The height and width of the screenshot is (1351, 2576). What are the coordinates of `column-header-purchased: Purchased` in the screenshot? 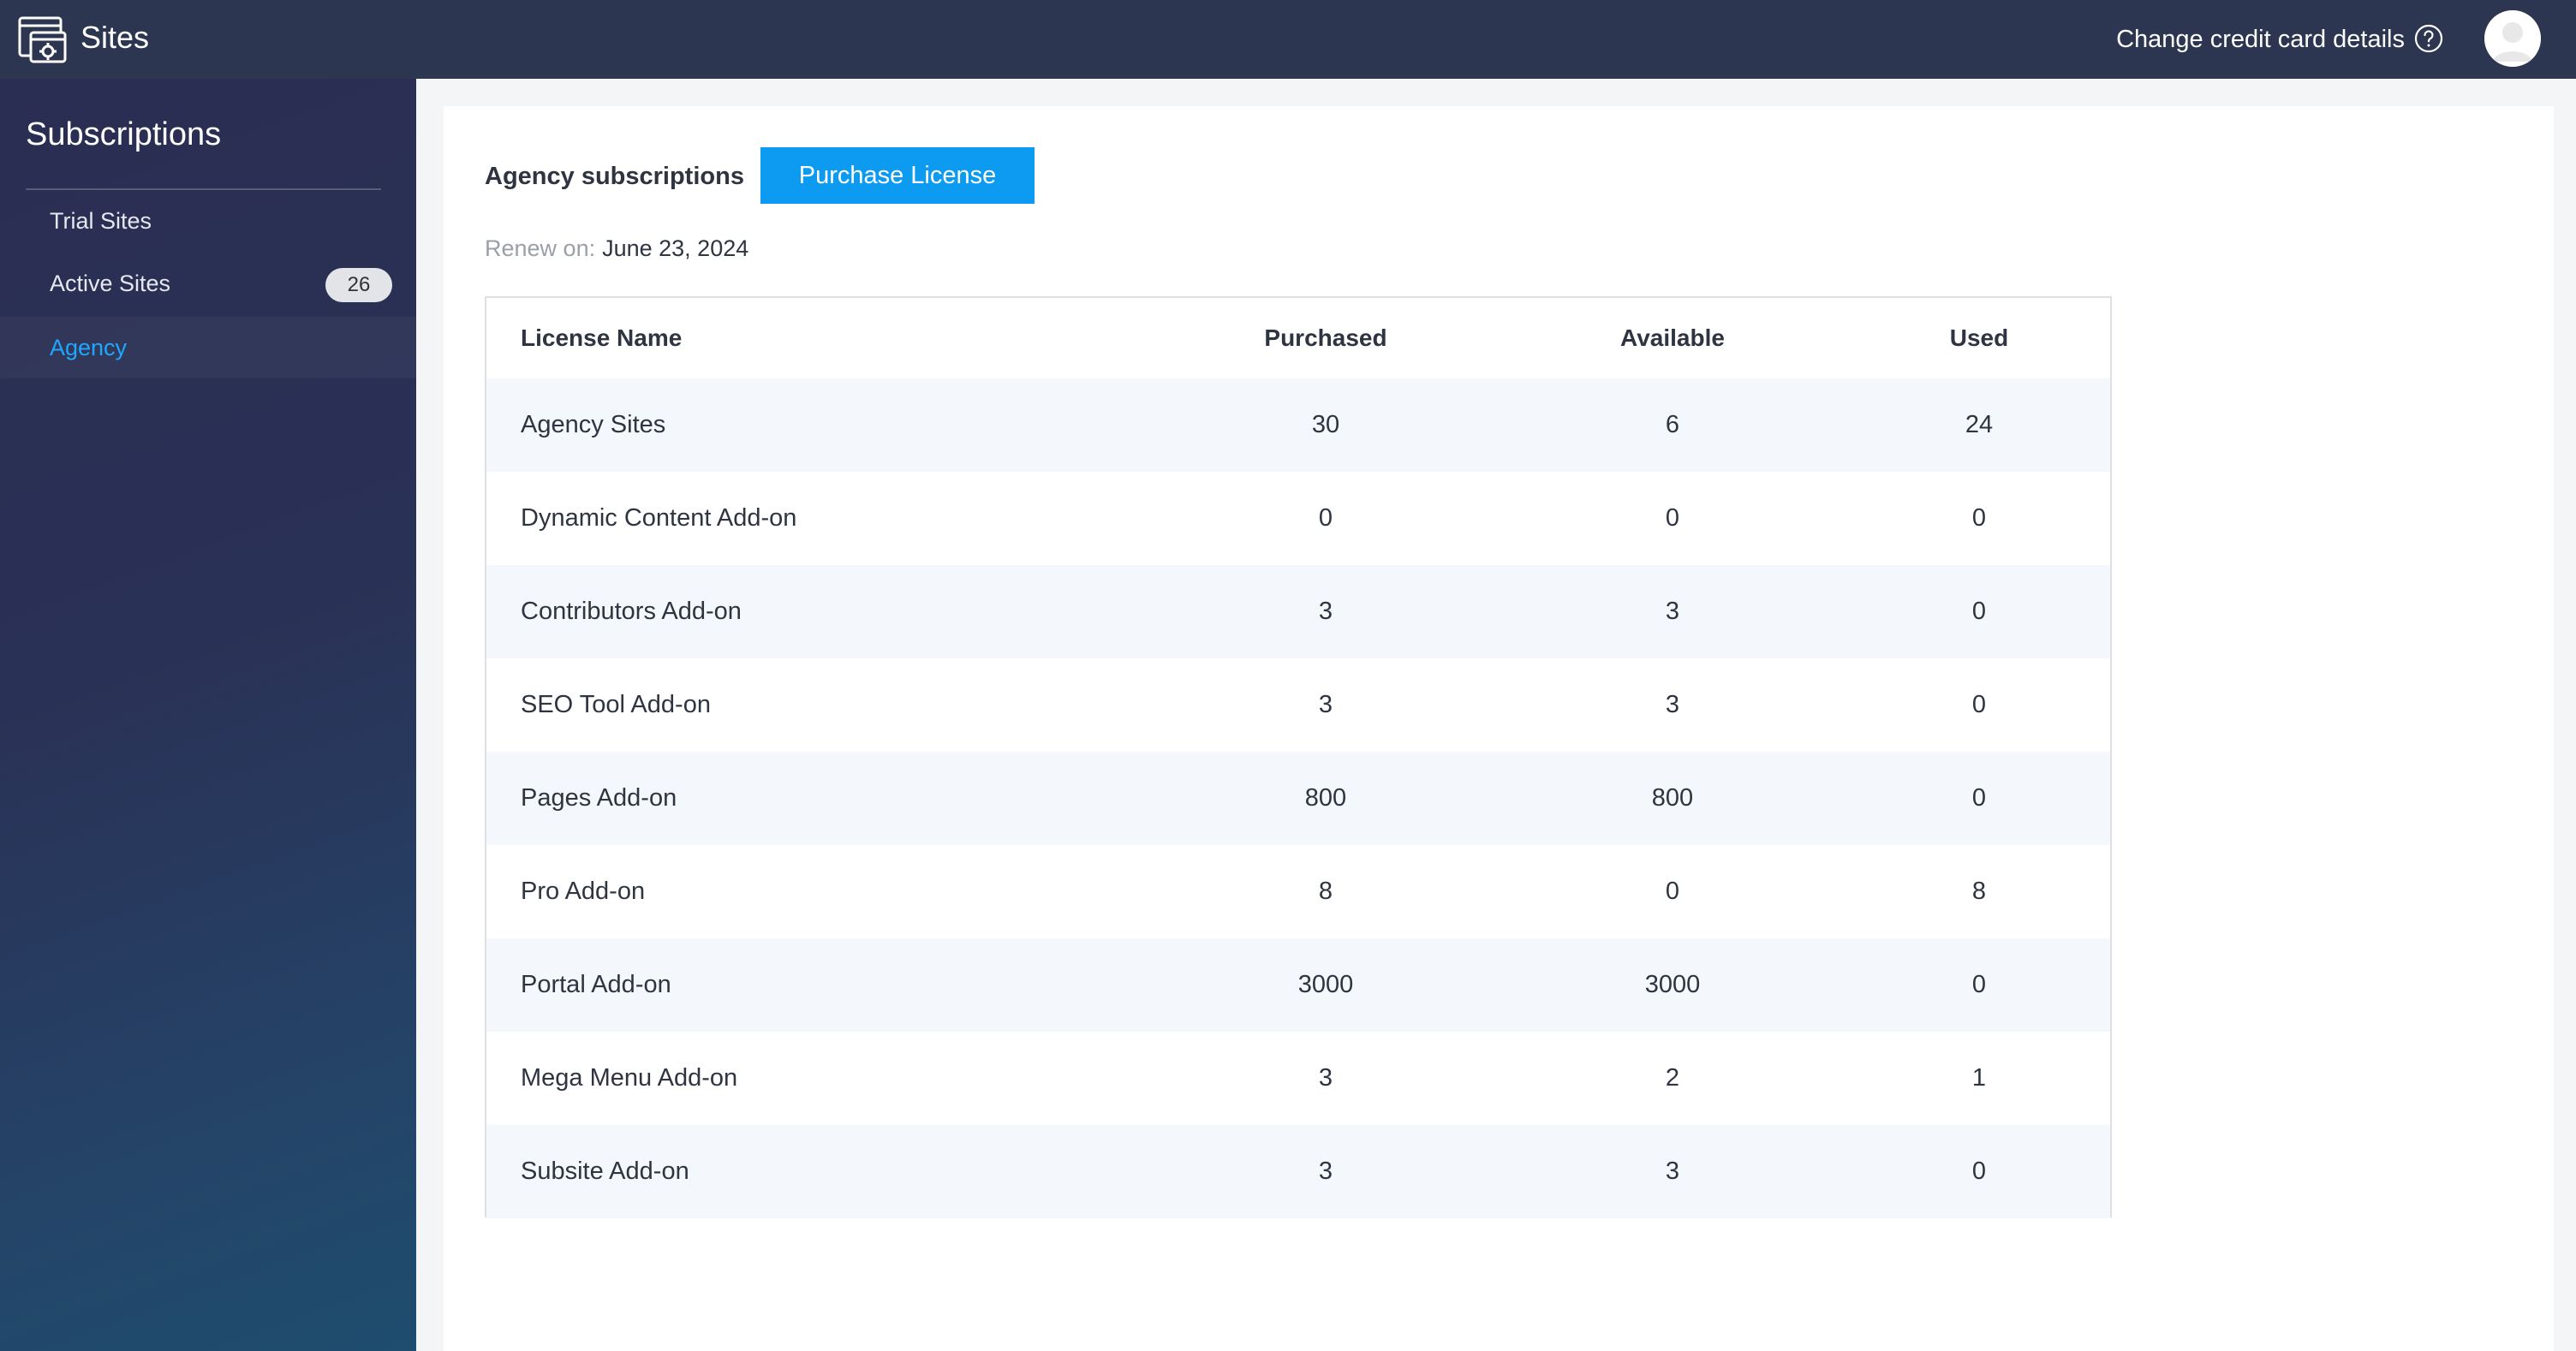 It's located at (1325, 338).